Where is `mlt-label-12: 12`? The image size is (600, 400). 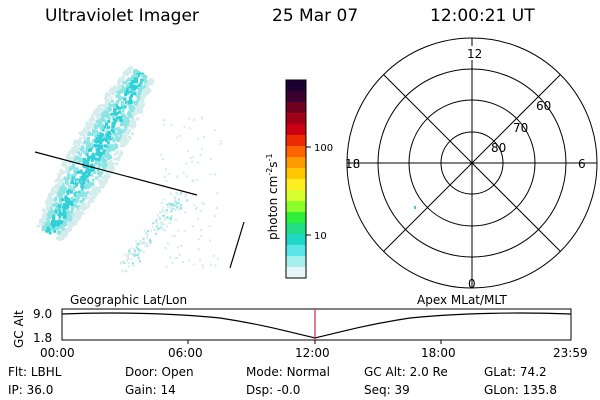 mlt-label-12: 12 is located at coordinates (474, 54).